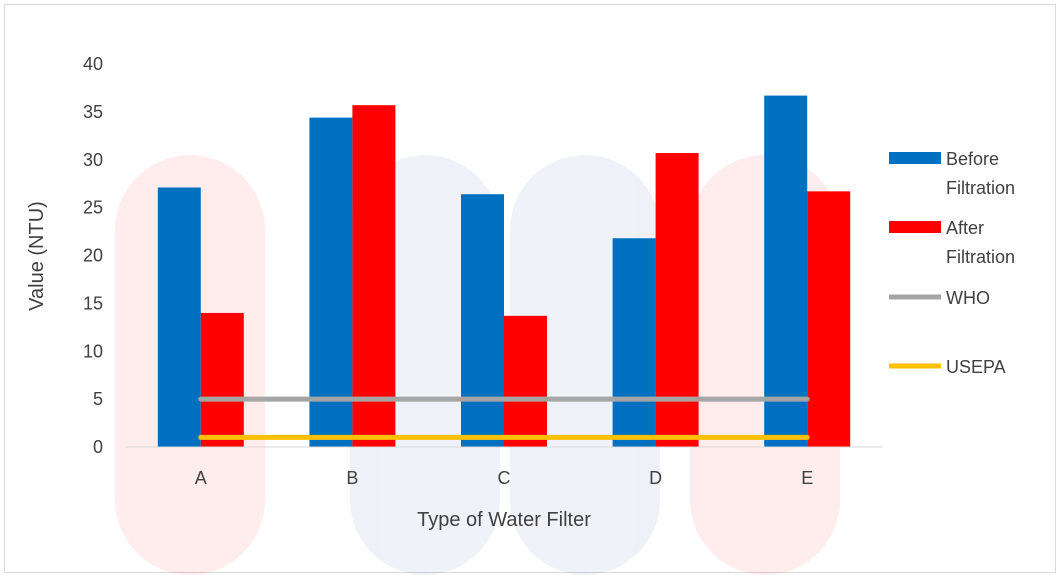  Describe the element at coordinates (965, 228) in the screenshot. I see `legend-label-after-line1: After` at that location.